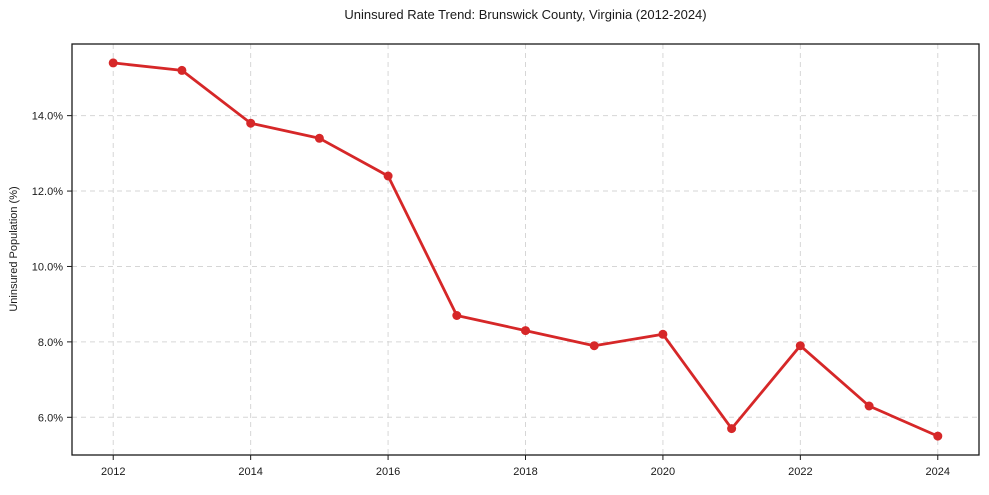 The width and height of the screenshot is (989, 495). I want to click on y-tick-label: 6.0%, so click(50, 418).